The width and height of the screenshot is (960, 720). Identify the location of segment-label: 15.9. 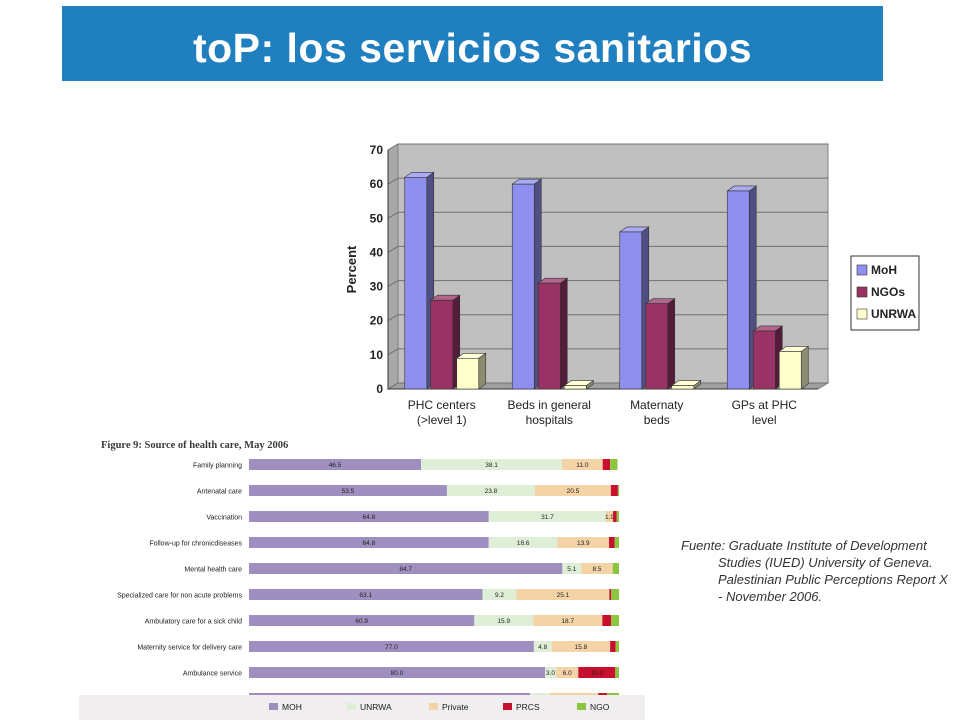
(503, 621).